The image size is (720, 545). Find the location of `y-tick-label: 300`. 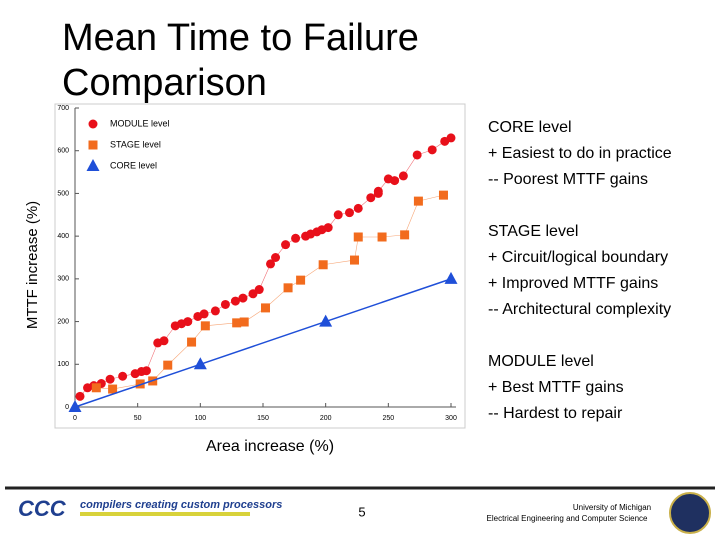

y-tick-label: 300 is located at coordinates (63, 279).